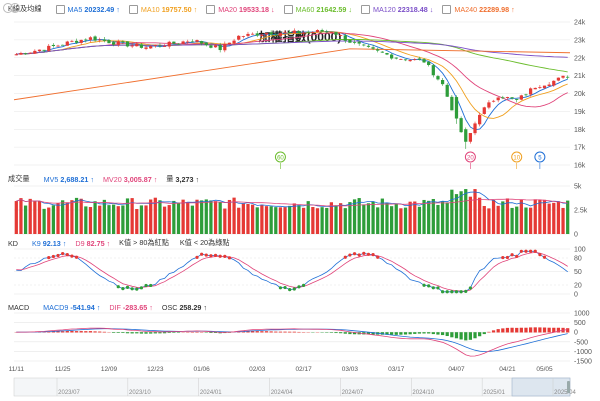 The height and width of the screenshot is (401, 600). What do you see at coordinates (140, 393) in the screenshot?
I see `navigator-label: 2023/10` at bounding box center [140, 393].